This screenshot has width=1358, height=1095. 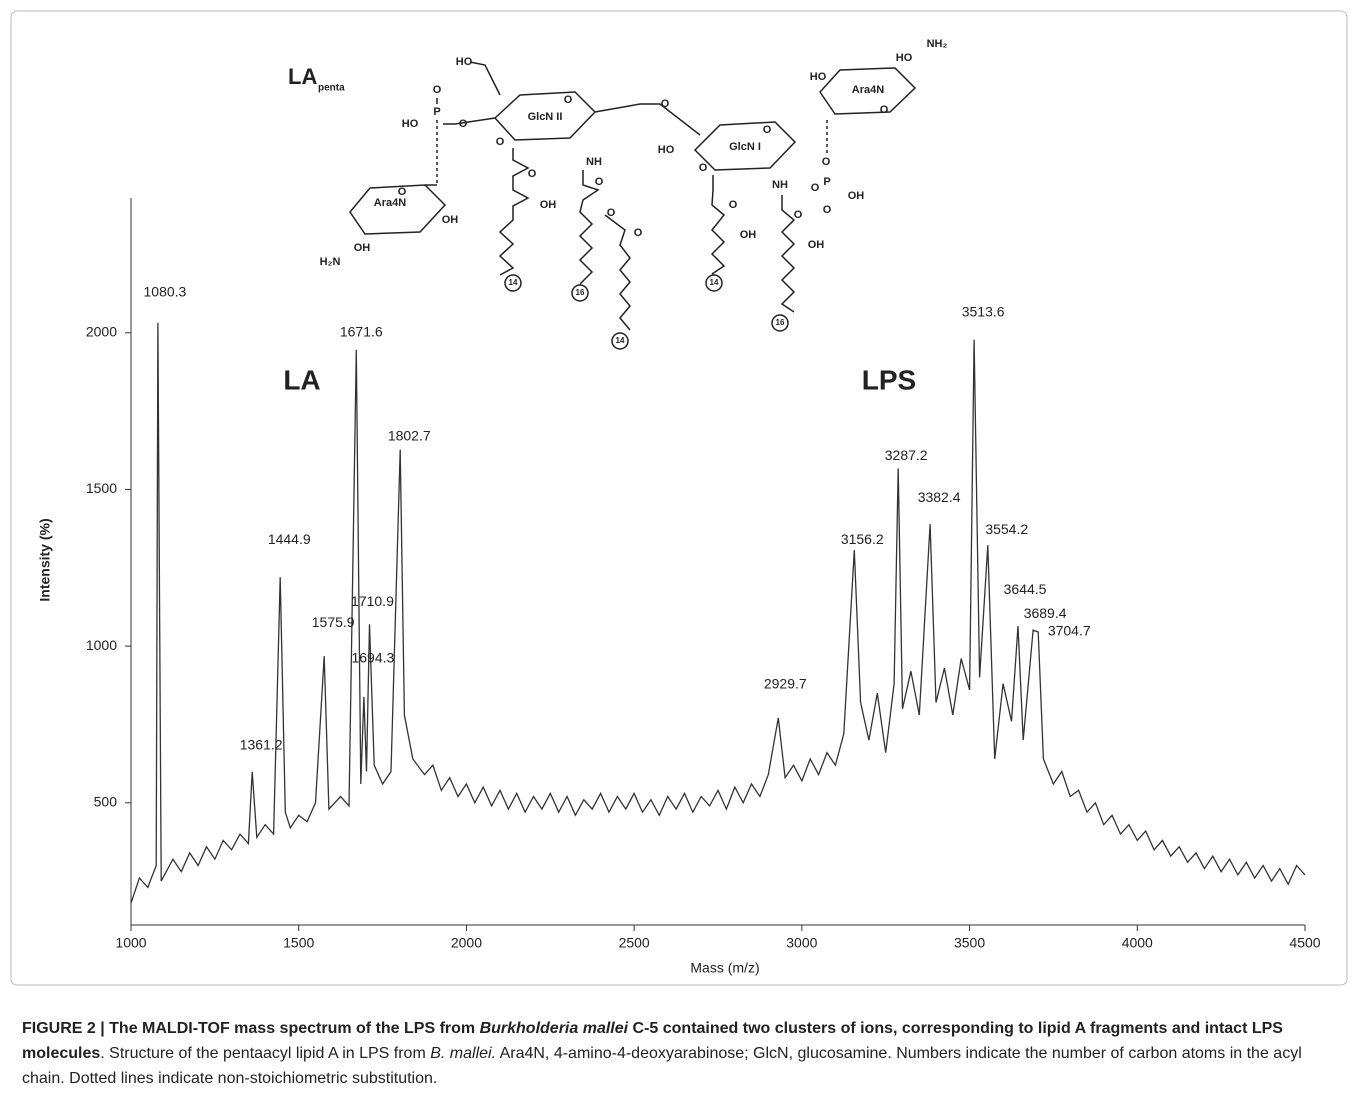 I want to click on caption-text: Burkholderia mallei, so click(x=554, y=1028).